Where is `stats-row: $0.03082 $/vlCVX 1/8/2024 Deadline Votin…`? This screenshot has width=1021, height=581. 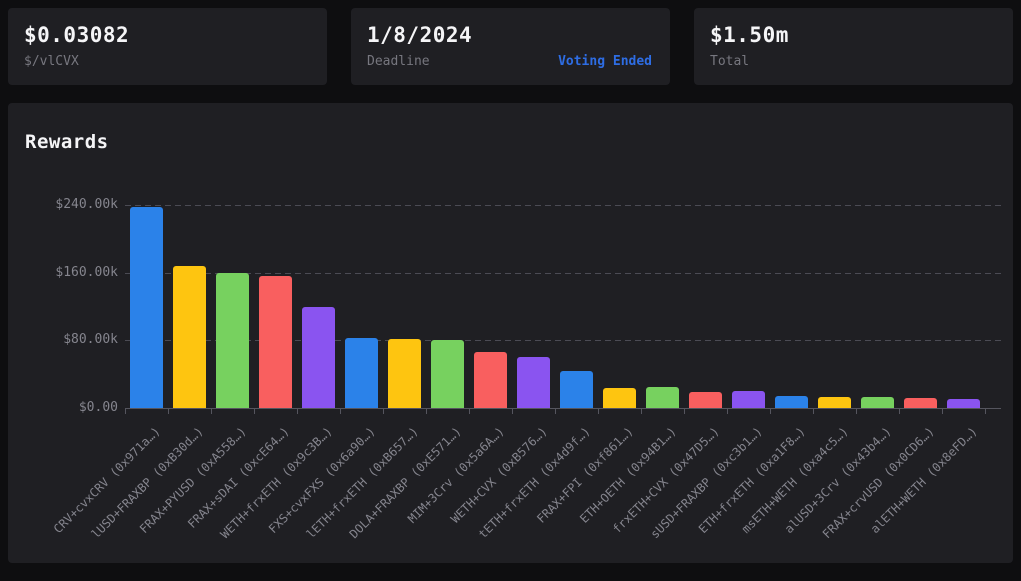 stats-row: $0.03082 $/vlCVX 1/8/2024 Deadline Votin… is located at coordinates (510, 46).